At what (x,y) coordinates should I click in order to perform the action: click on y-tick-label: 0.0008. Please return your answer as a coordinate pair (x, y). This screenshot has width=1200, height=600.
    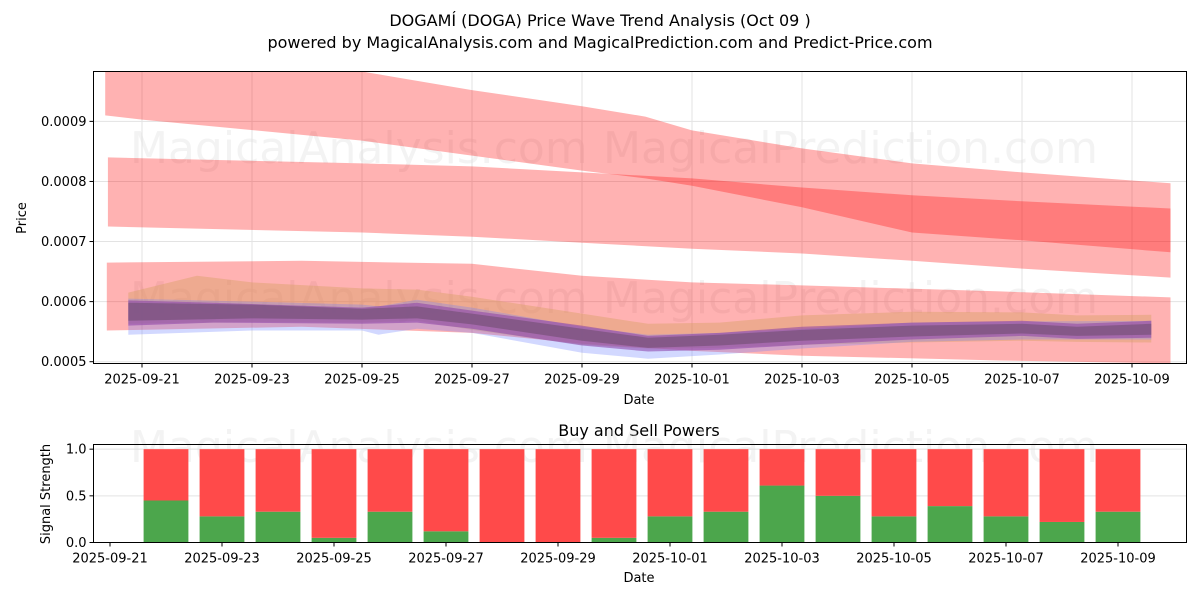
    Looking at the image, I should click on (64, 182).